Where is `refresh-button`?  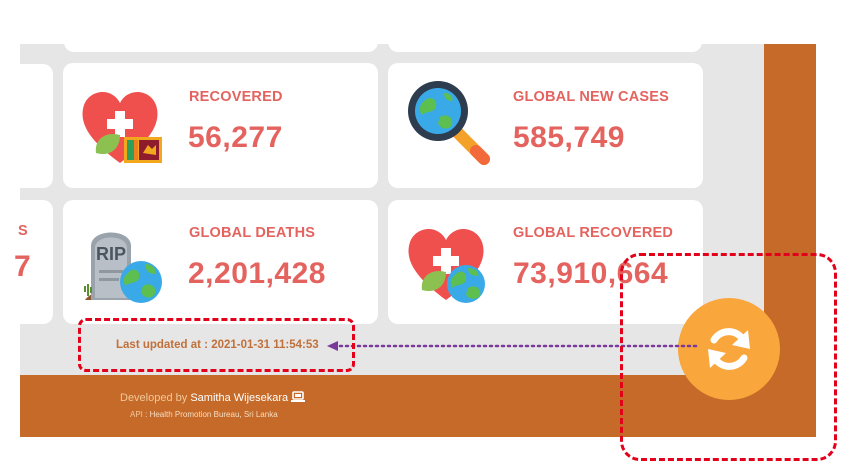 refresh-button is located at coordinates (729, 349).